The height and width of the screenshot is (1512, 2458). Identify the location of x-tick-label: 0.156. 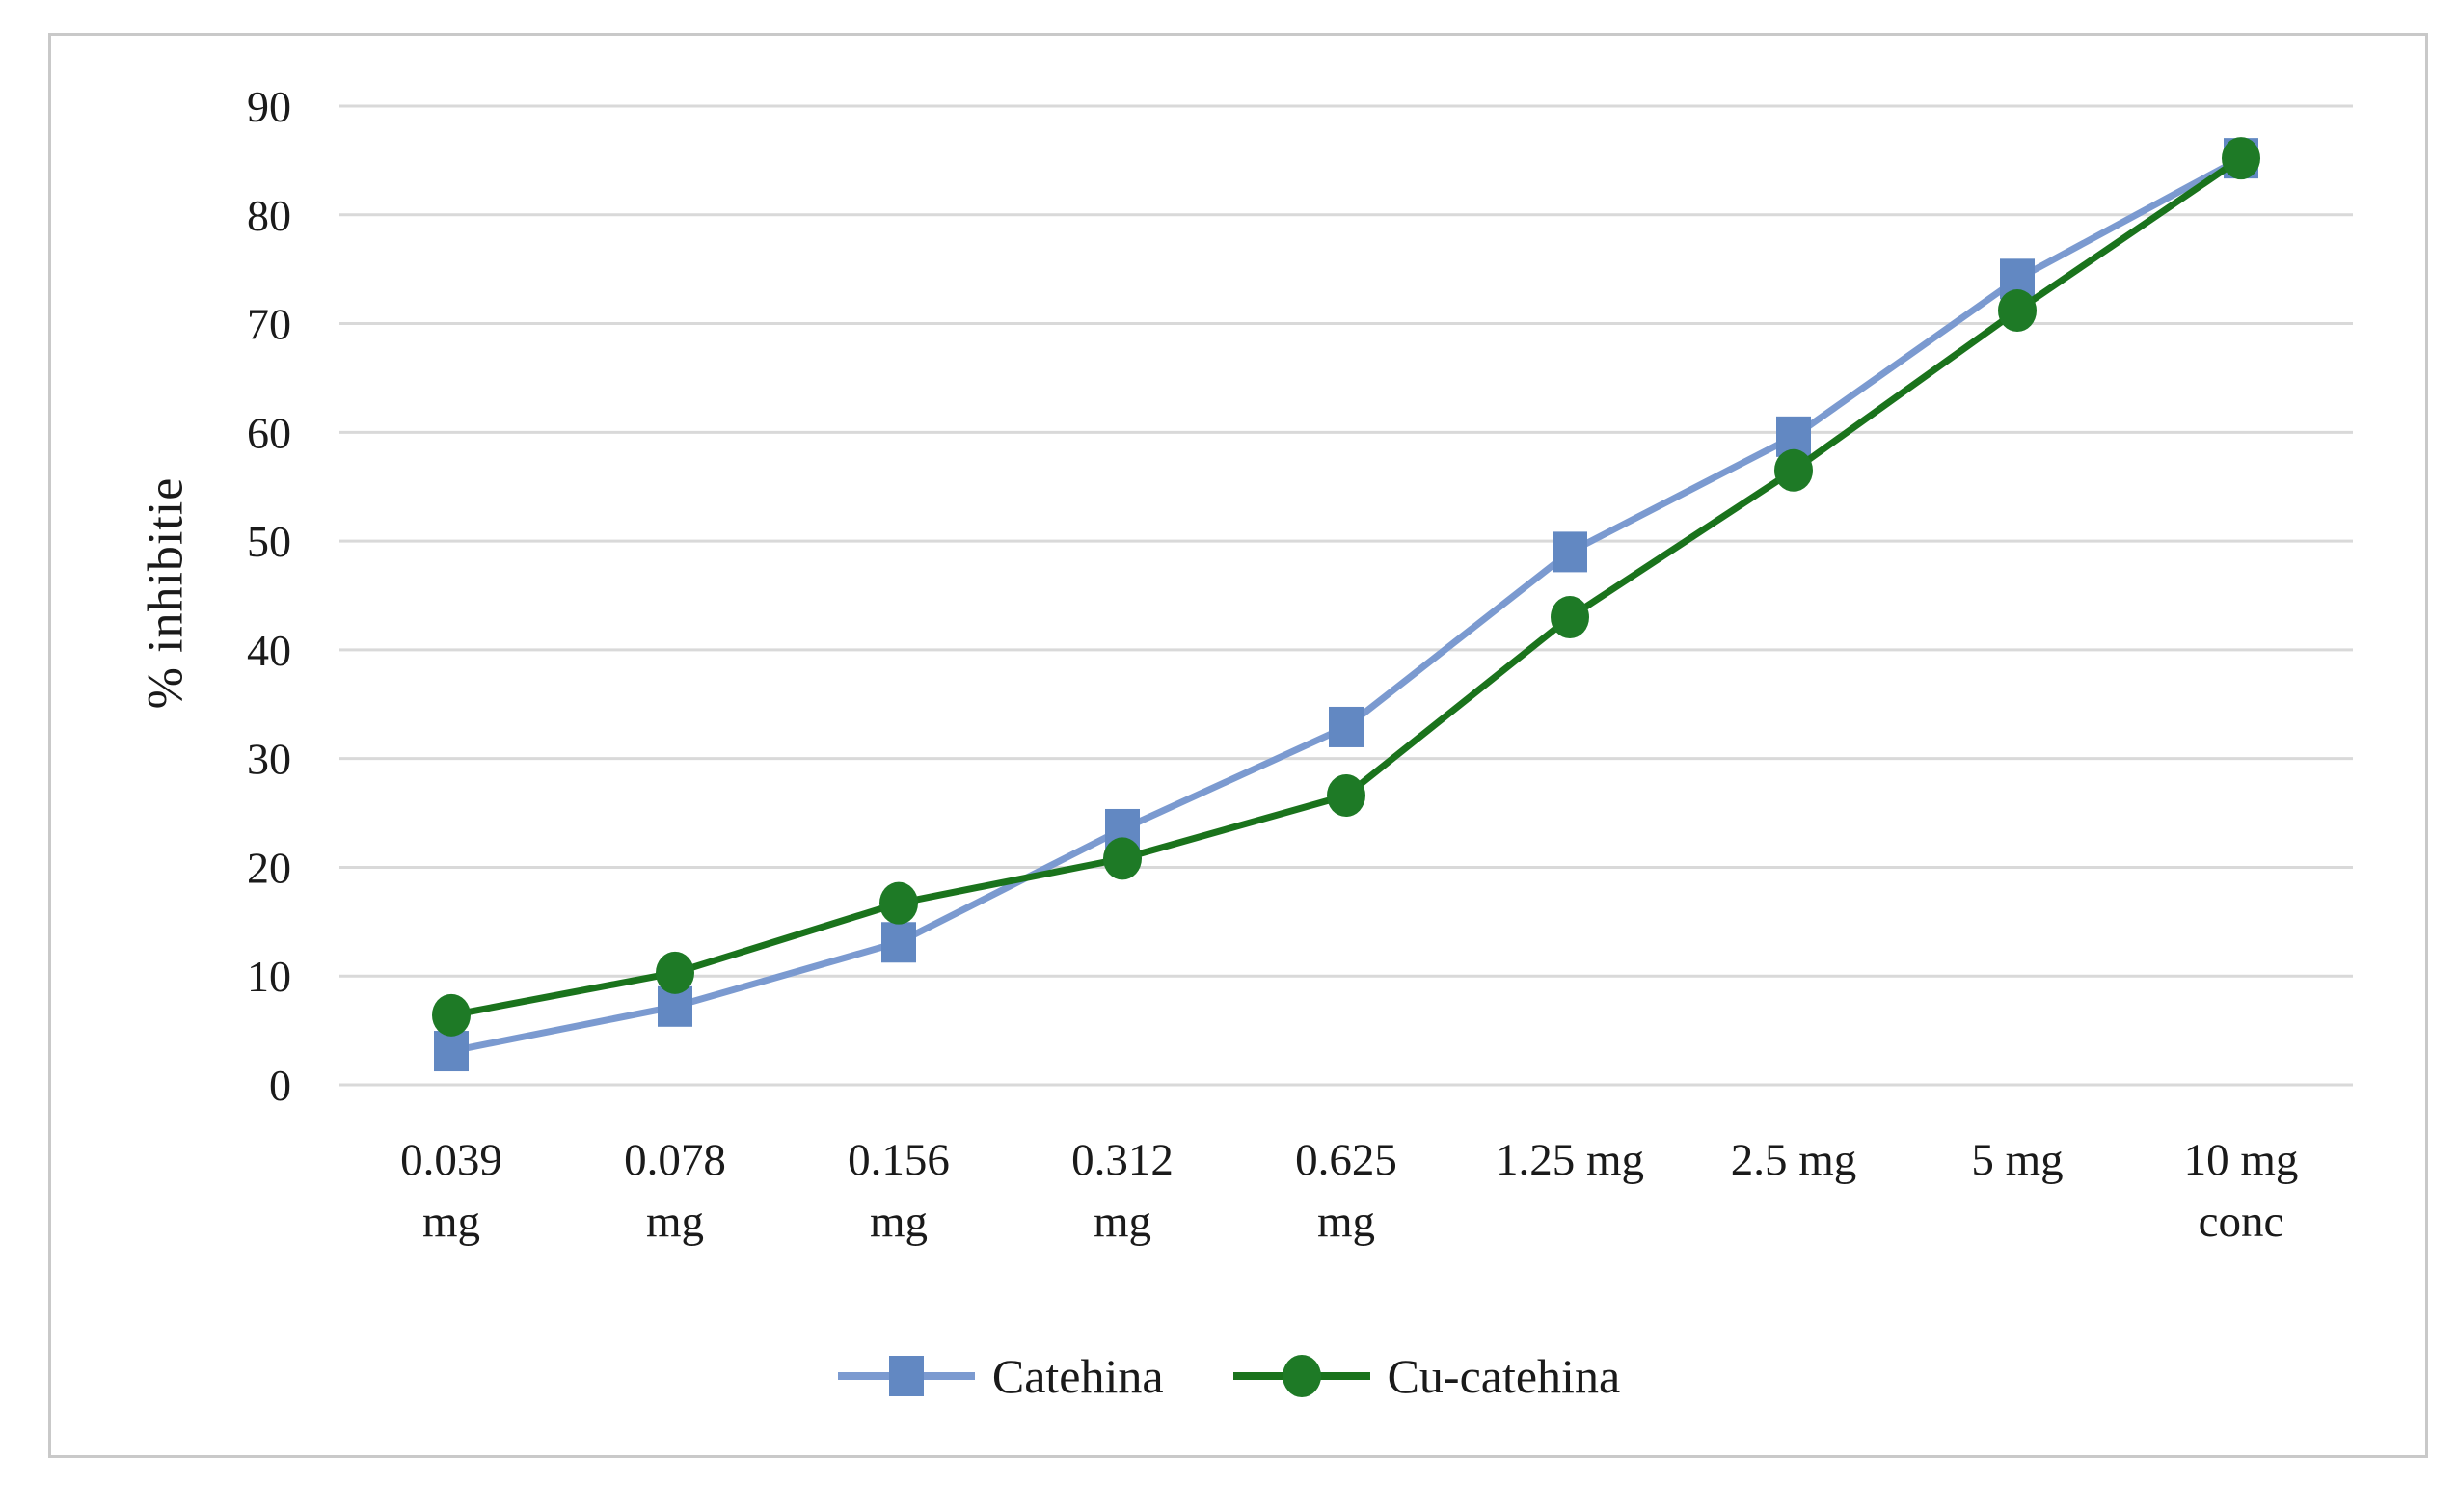
(899, 1160).